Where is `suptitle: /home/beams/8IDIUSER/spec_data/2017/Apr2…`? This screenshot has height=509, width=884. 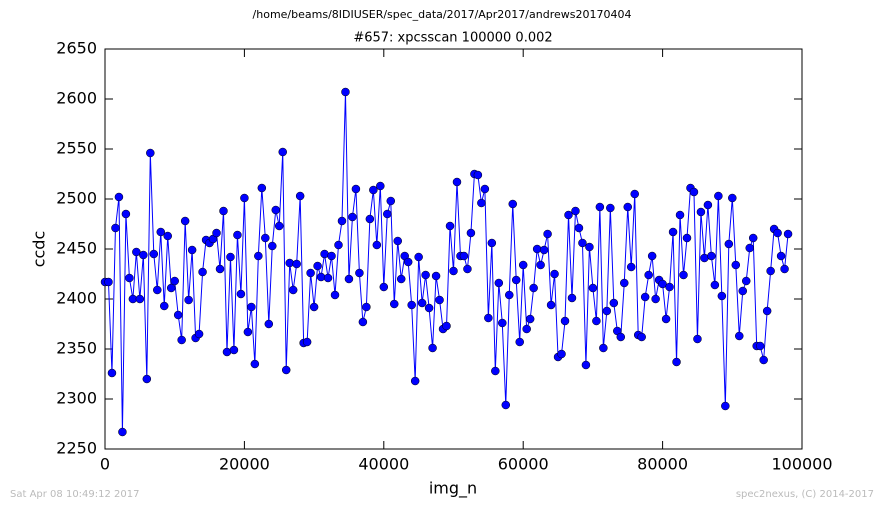 suptitle: /home/beams/8IDIUSER/spec_data/2017/Apr2… is located at coordinates (442, 14).